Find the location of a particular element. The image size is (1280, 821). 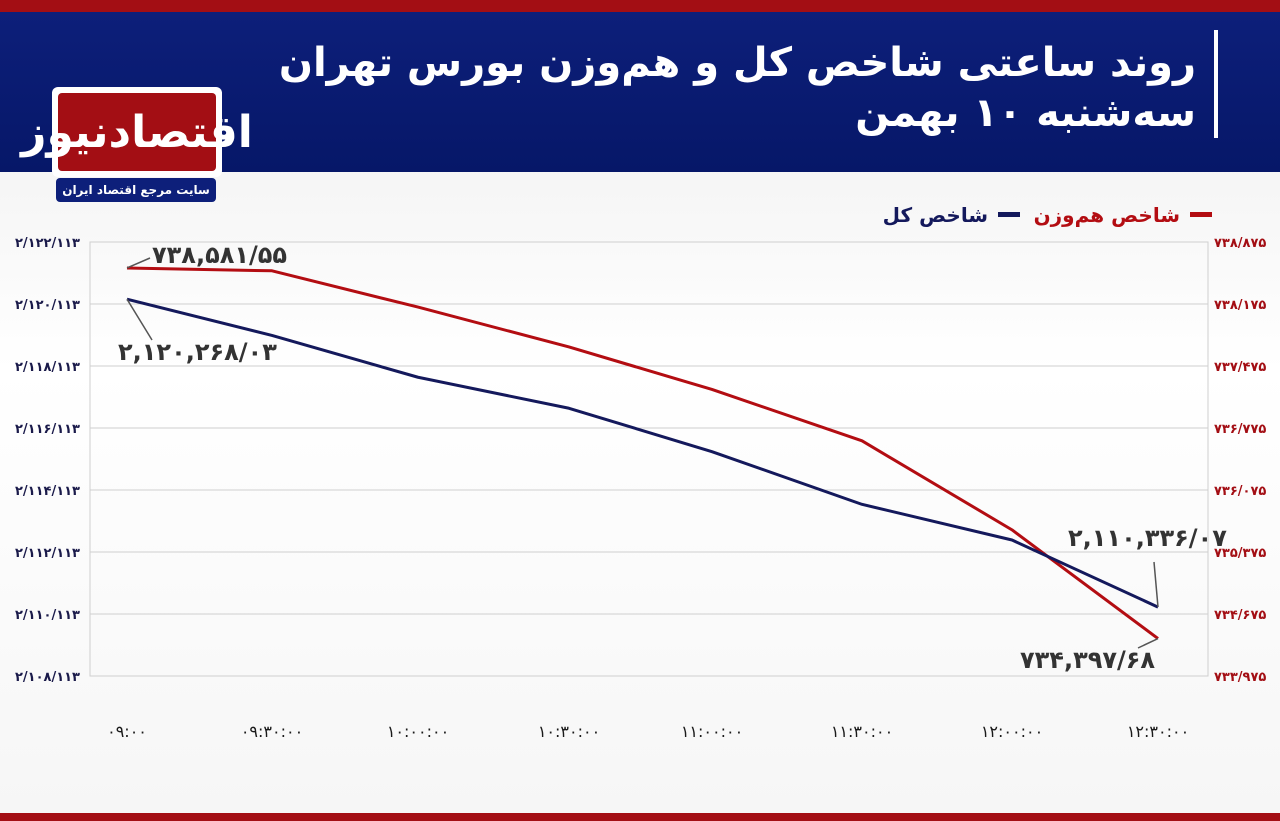

right-tick-label: ۷۳۵/۳۷۵ is located at coordinates (1240, 553).